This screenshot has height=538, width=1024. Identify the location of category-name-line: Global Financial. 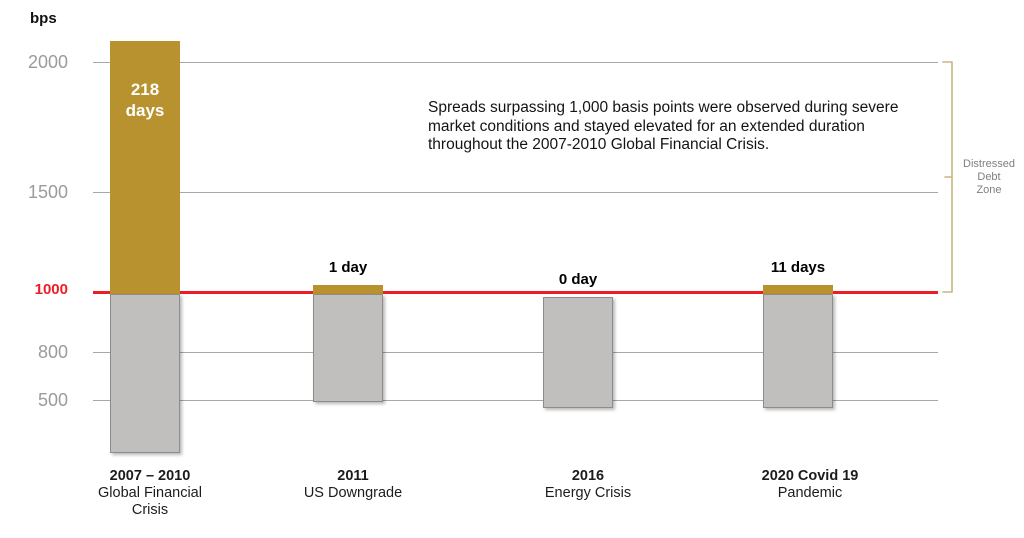
(150, 493).